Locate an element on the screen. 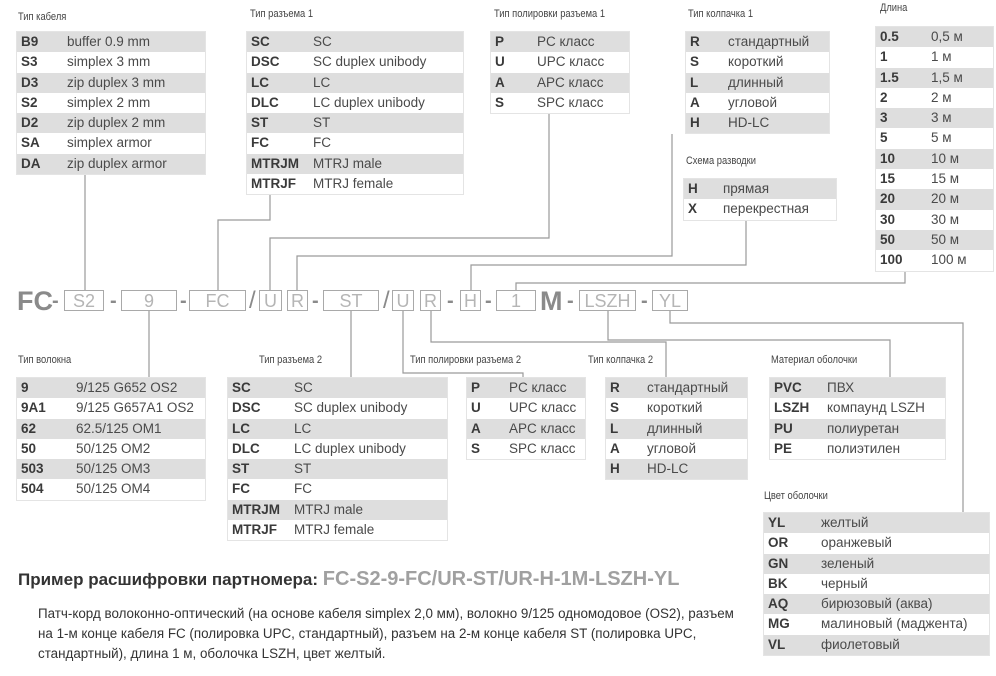 This screenshot has width=996, height=676. row-code: ST is located at coordinates (260, 123).